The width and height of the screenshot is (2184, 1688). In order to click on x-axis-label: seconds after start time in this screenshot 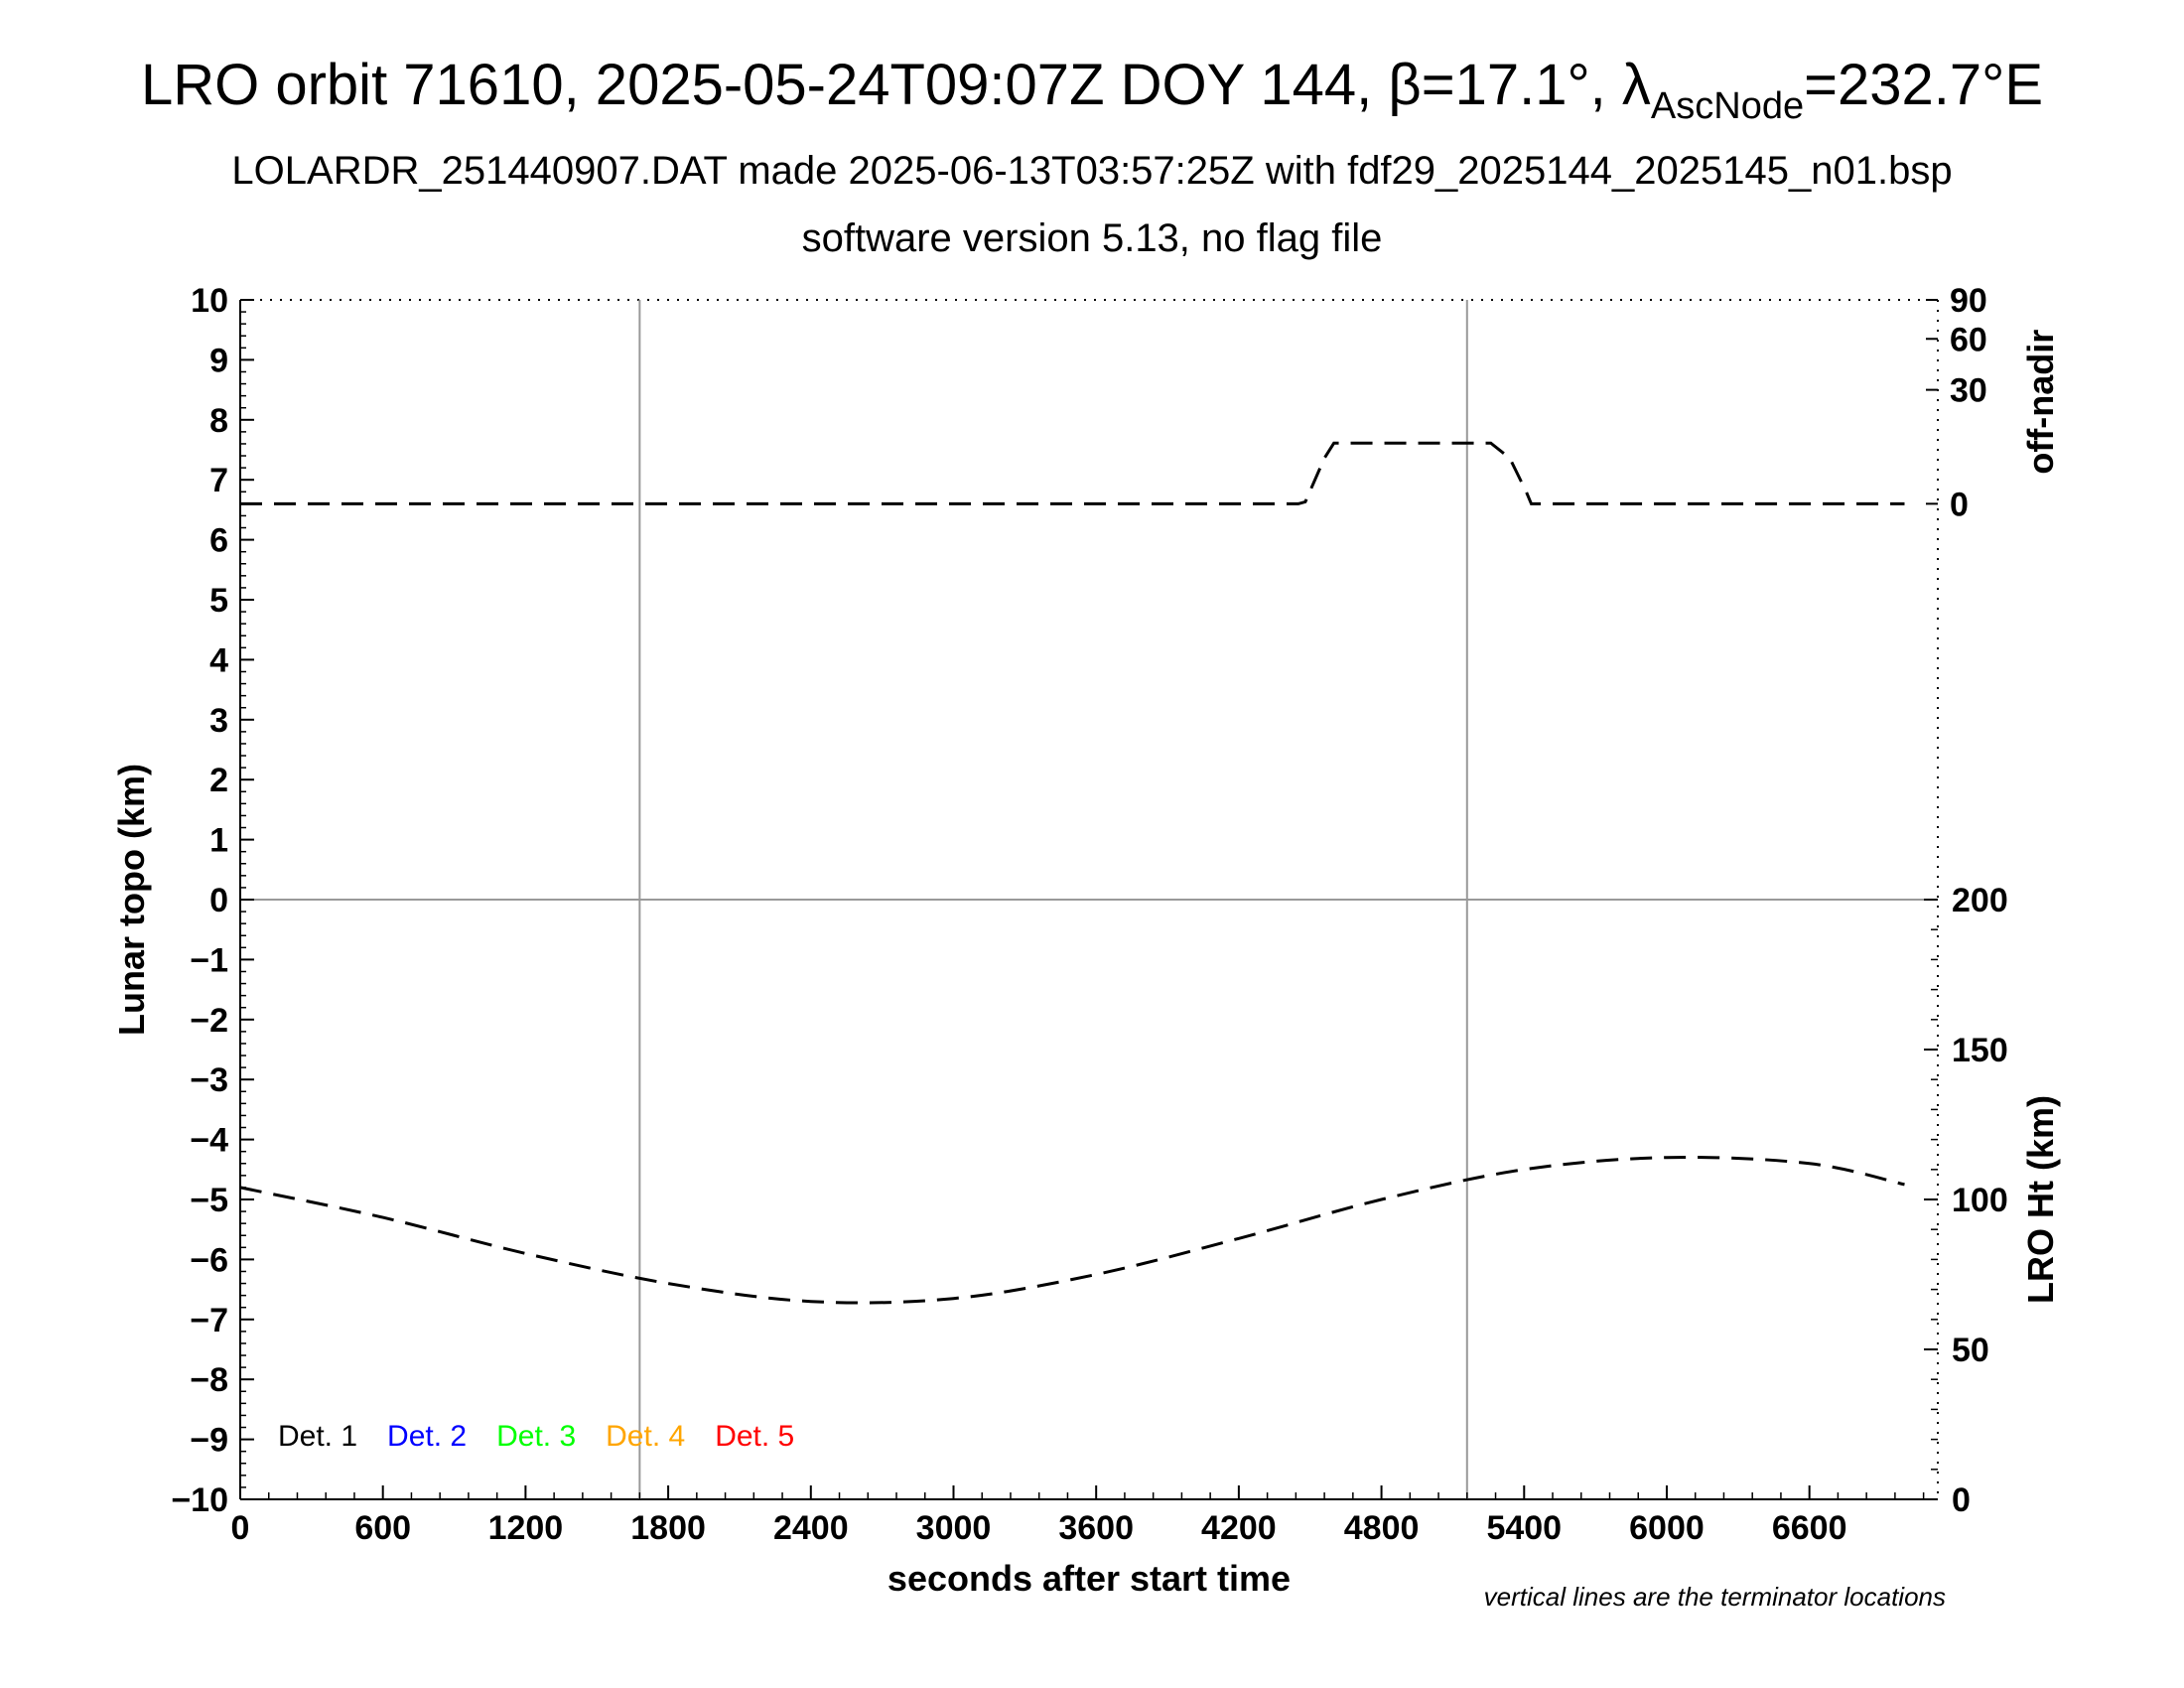, I will do `click(1089, 1578)`.